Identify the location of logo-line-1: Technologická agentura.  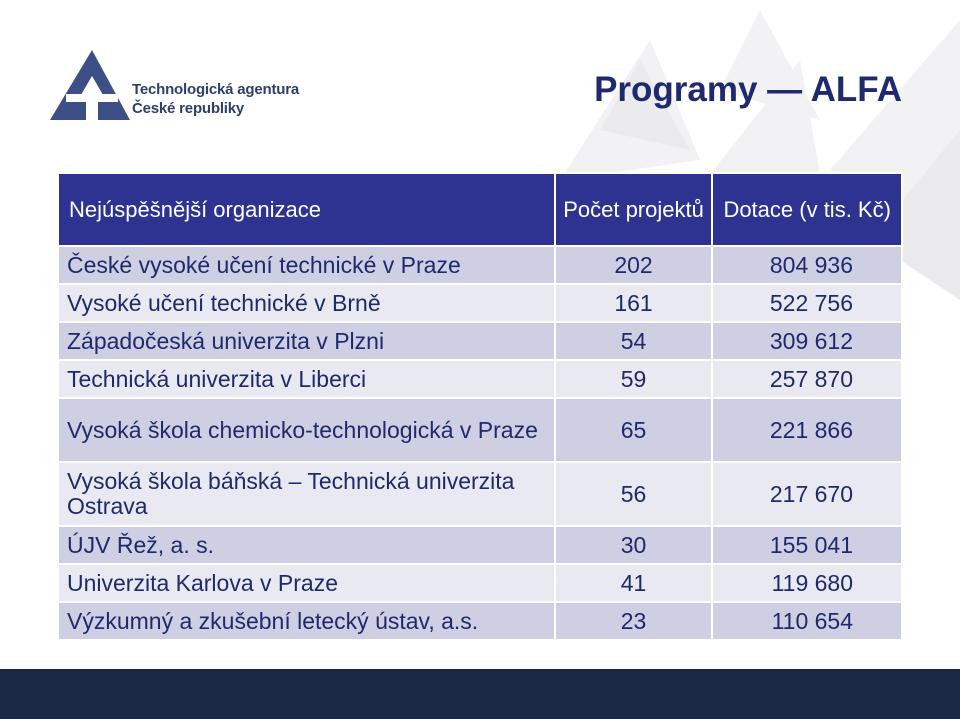
(216, 89).